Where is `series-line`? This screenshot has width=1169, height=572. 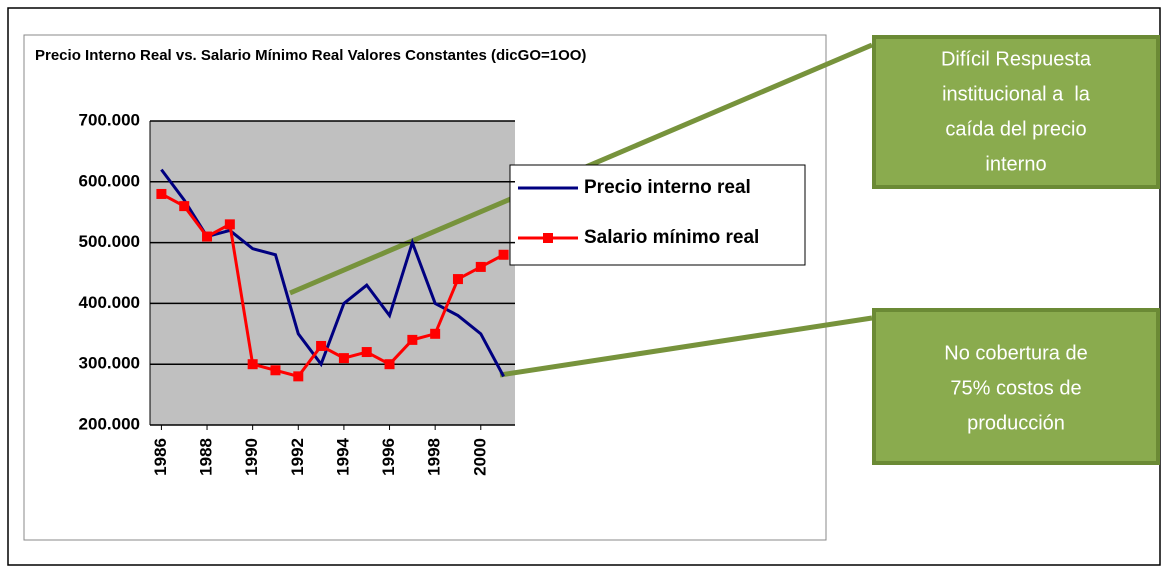 series-line is located at coordinates (332, 285).